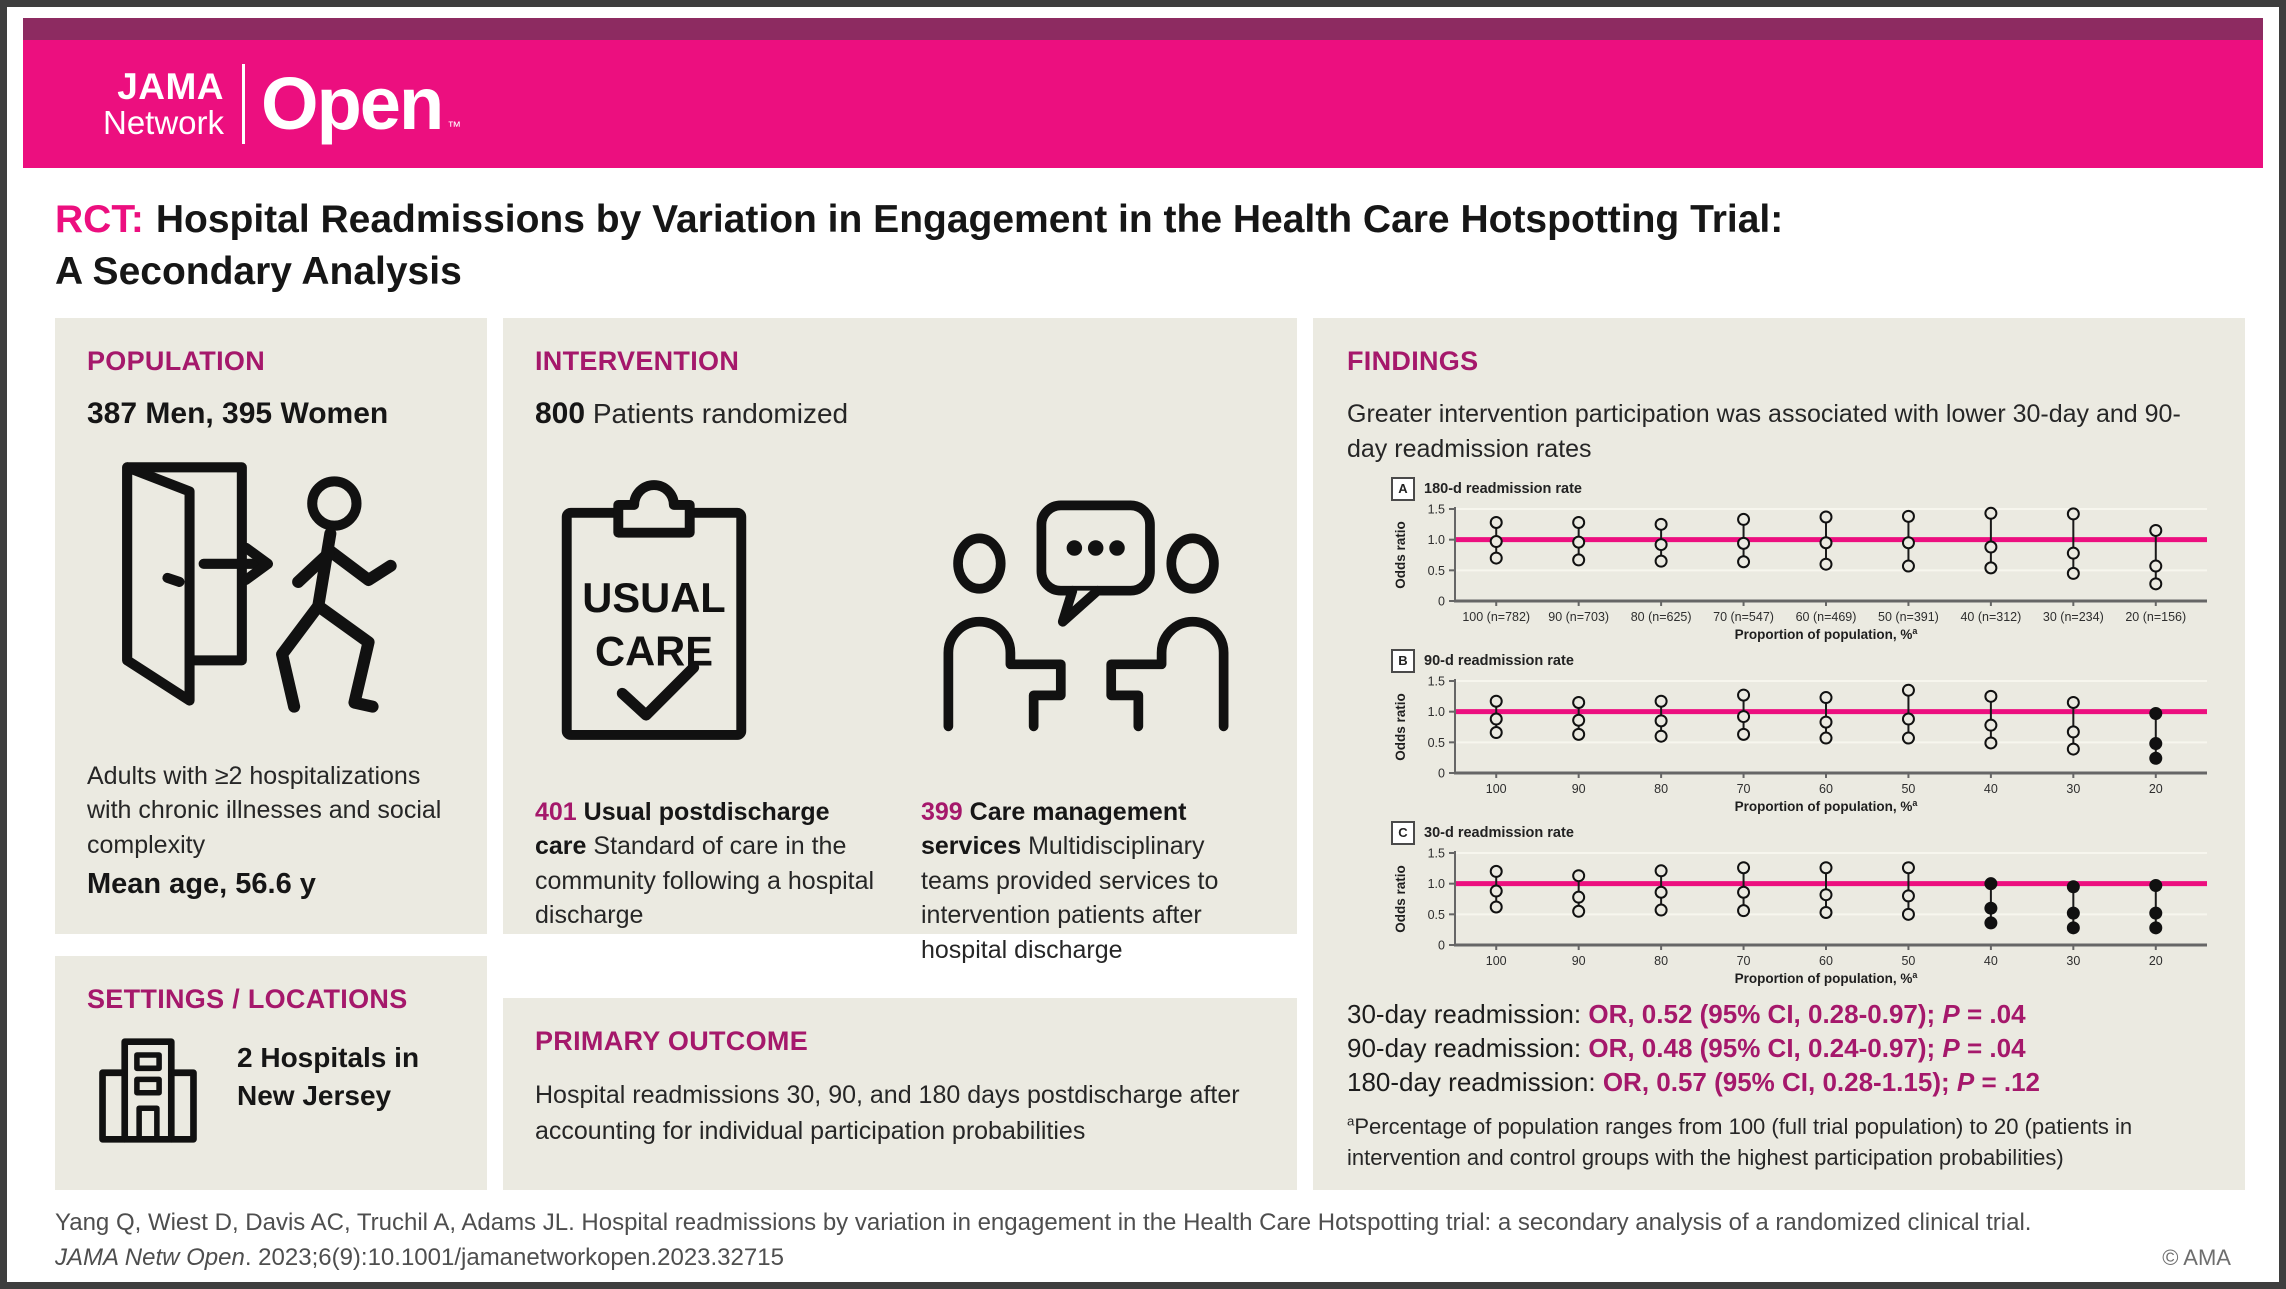 Image resolution: width=2286 pixels, height=1289 pixels. What do you see at coordinates (244, 104) in the screenshot?
I see `logo-divider` at bounding box center [244, 104].